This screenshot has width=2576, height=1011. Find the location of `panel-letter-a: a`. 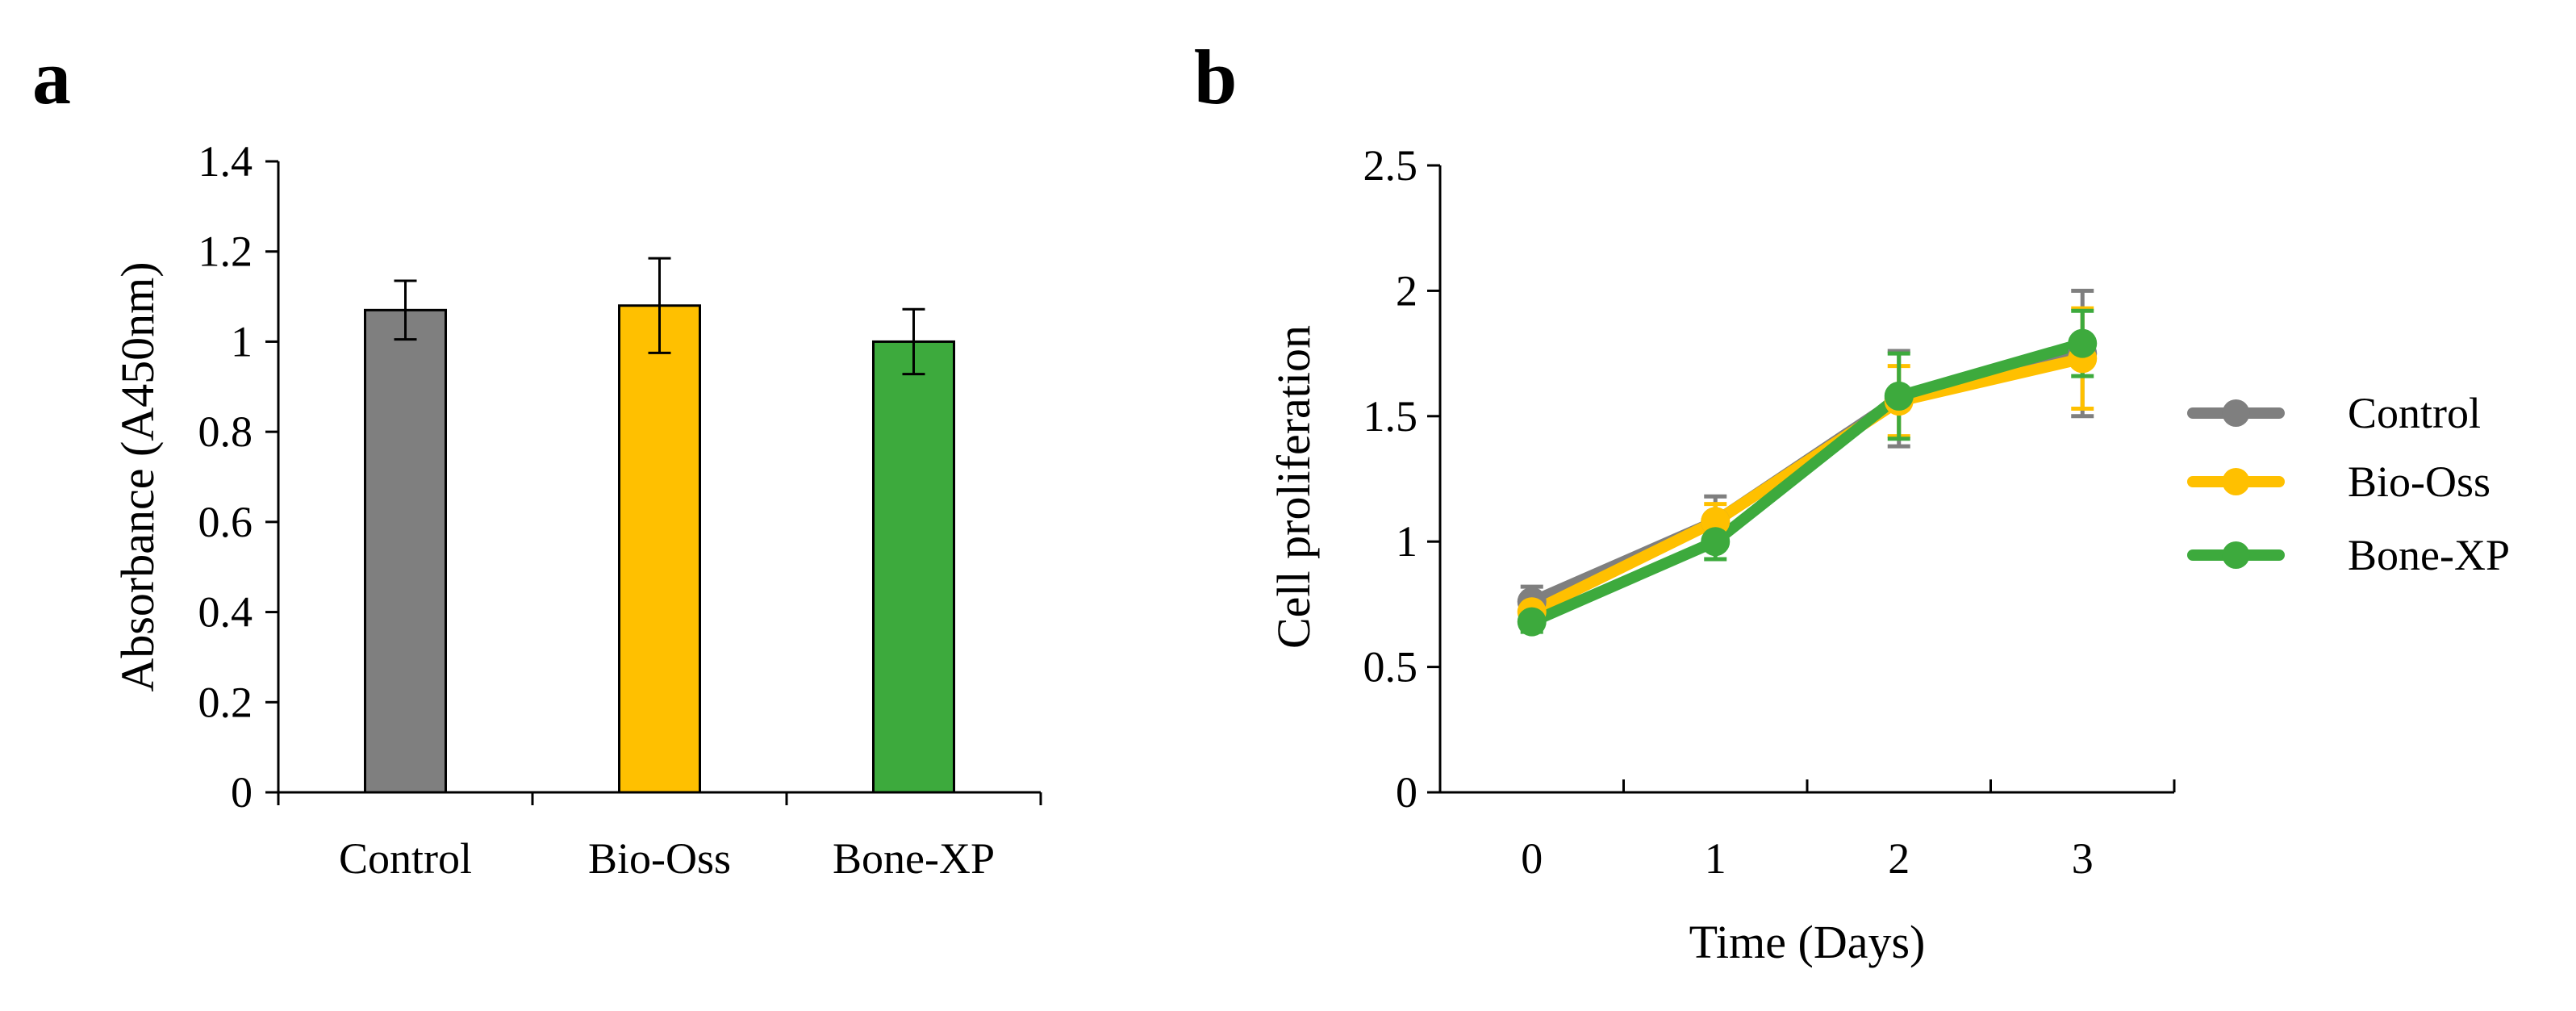

panel-letter-a: a is located at coordinates (51, 77).